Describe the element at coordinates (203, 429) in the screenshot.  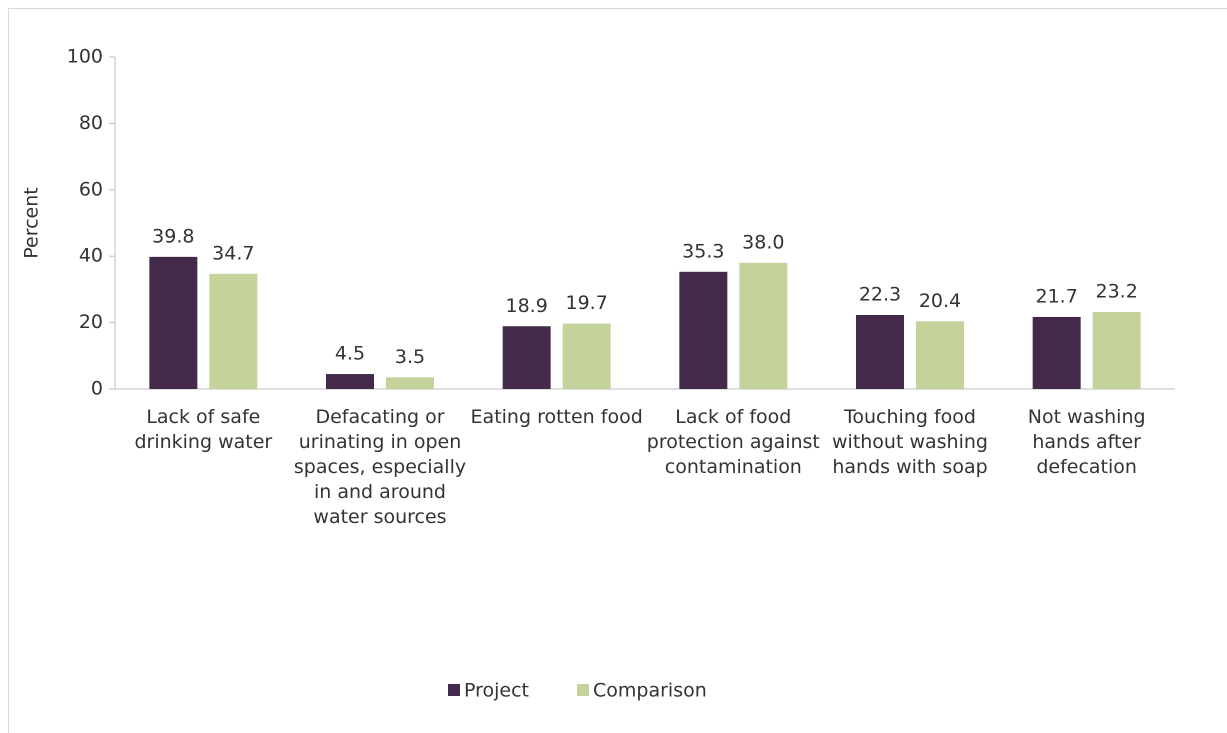
I see `x-tick-label: Lack of safe drinking water` at that location.